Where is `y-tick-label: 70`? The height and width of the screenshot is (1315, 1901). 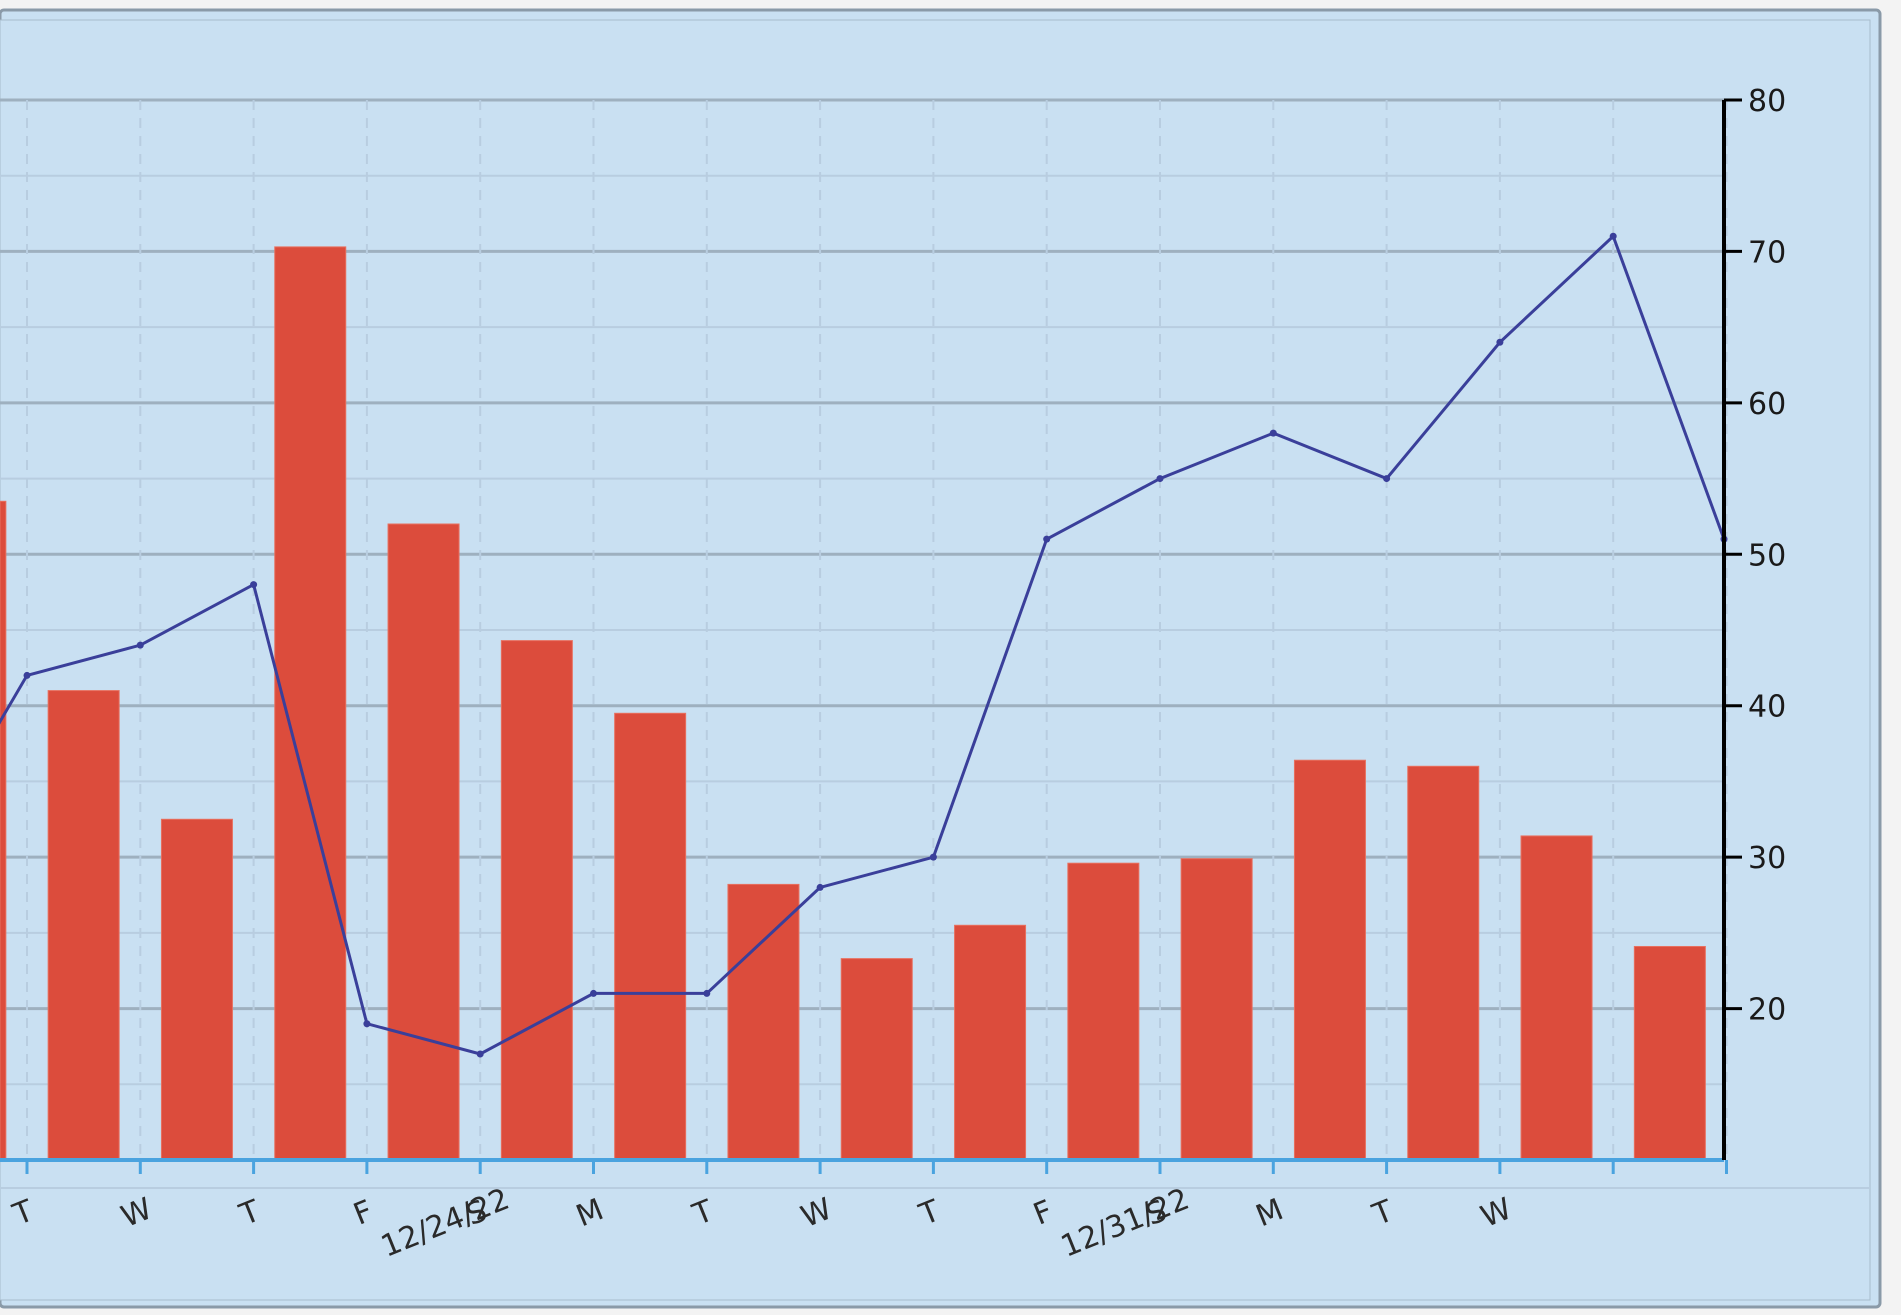
y-tick-label: 70 is located at coordinates (1767, 252).